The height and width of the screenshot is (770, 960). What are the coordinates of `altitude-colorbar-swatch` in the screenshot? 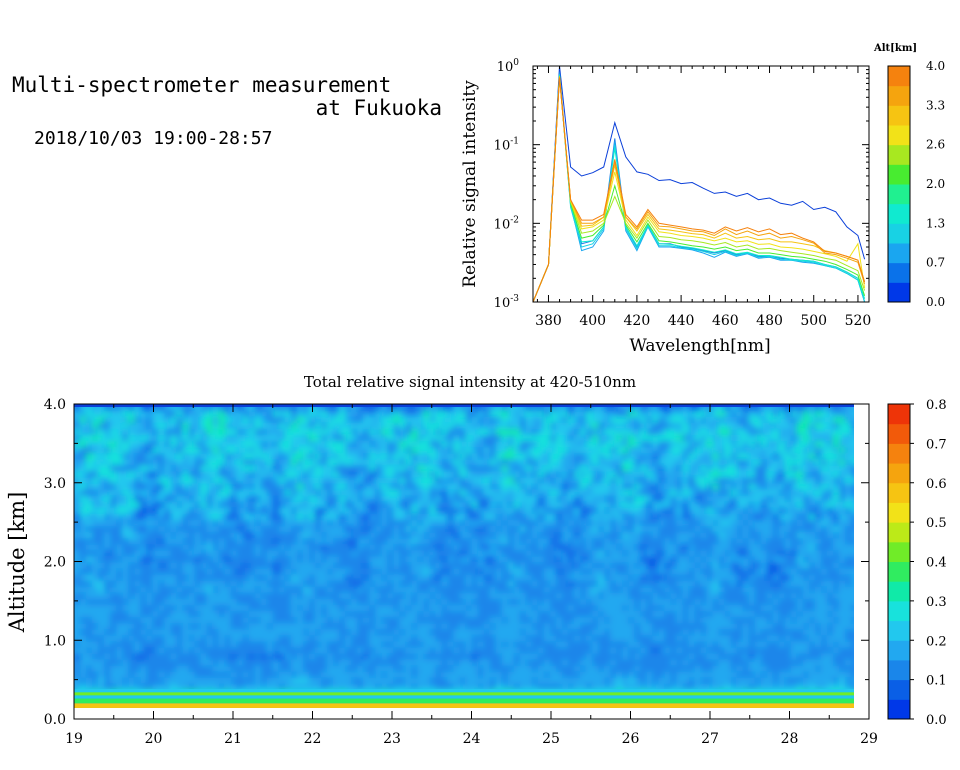 It's located at (899, 135).